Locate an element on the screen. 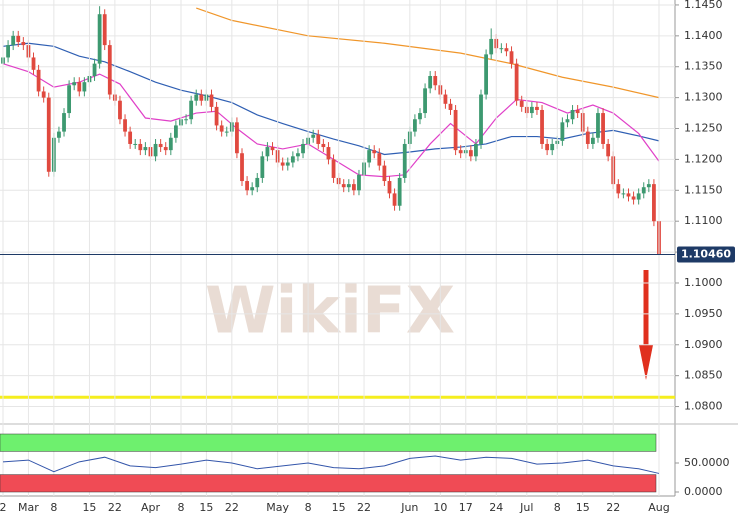  y-tick-label: 50.0000 is located at coordinates (707, 462).